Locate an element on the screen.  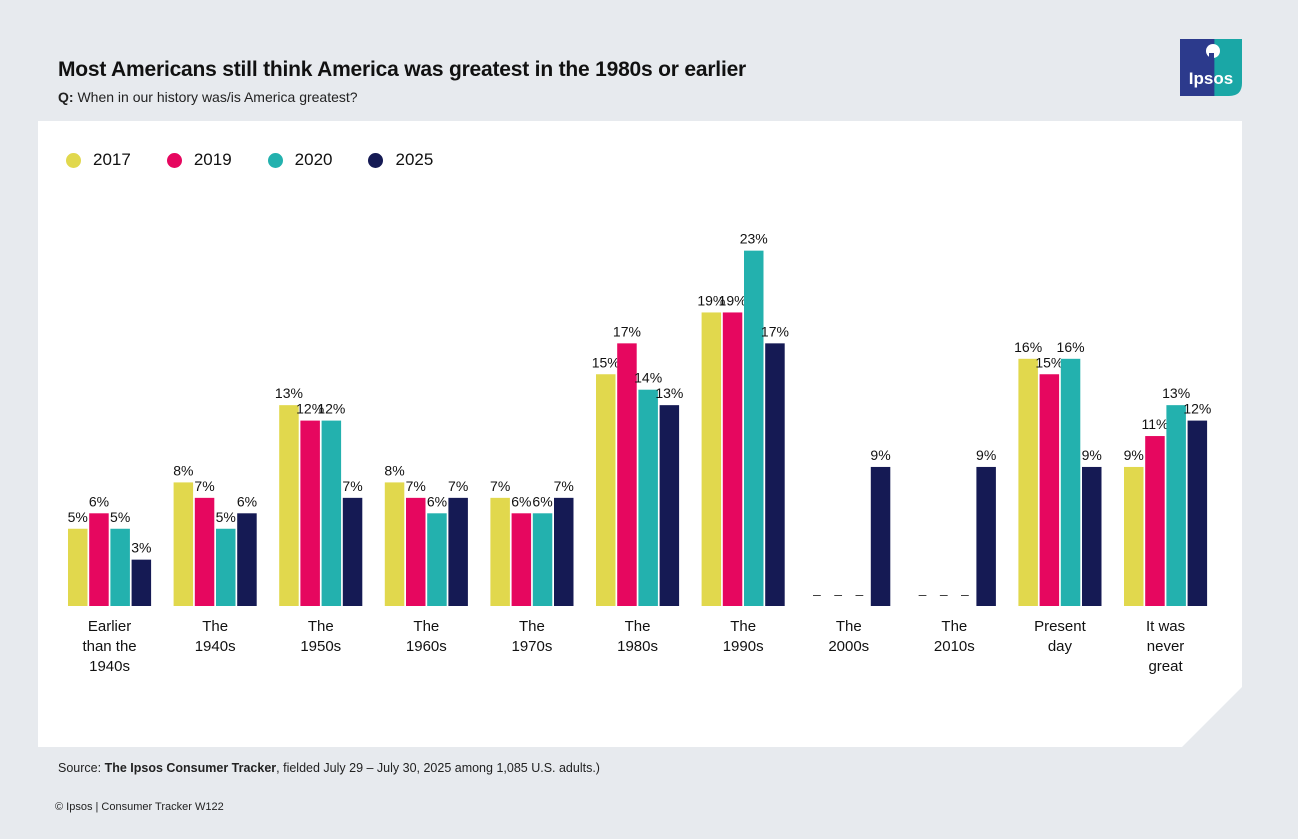
data-label-2019-earlier-than-the-1940s: 6% is located at coordinates (99, 501).